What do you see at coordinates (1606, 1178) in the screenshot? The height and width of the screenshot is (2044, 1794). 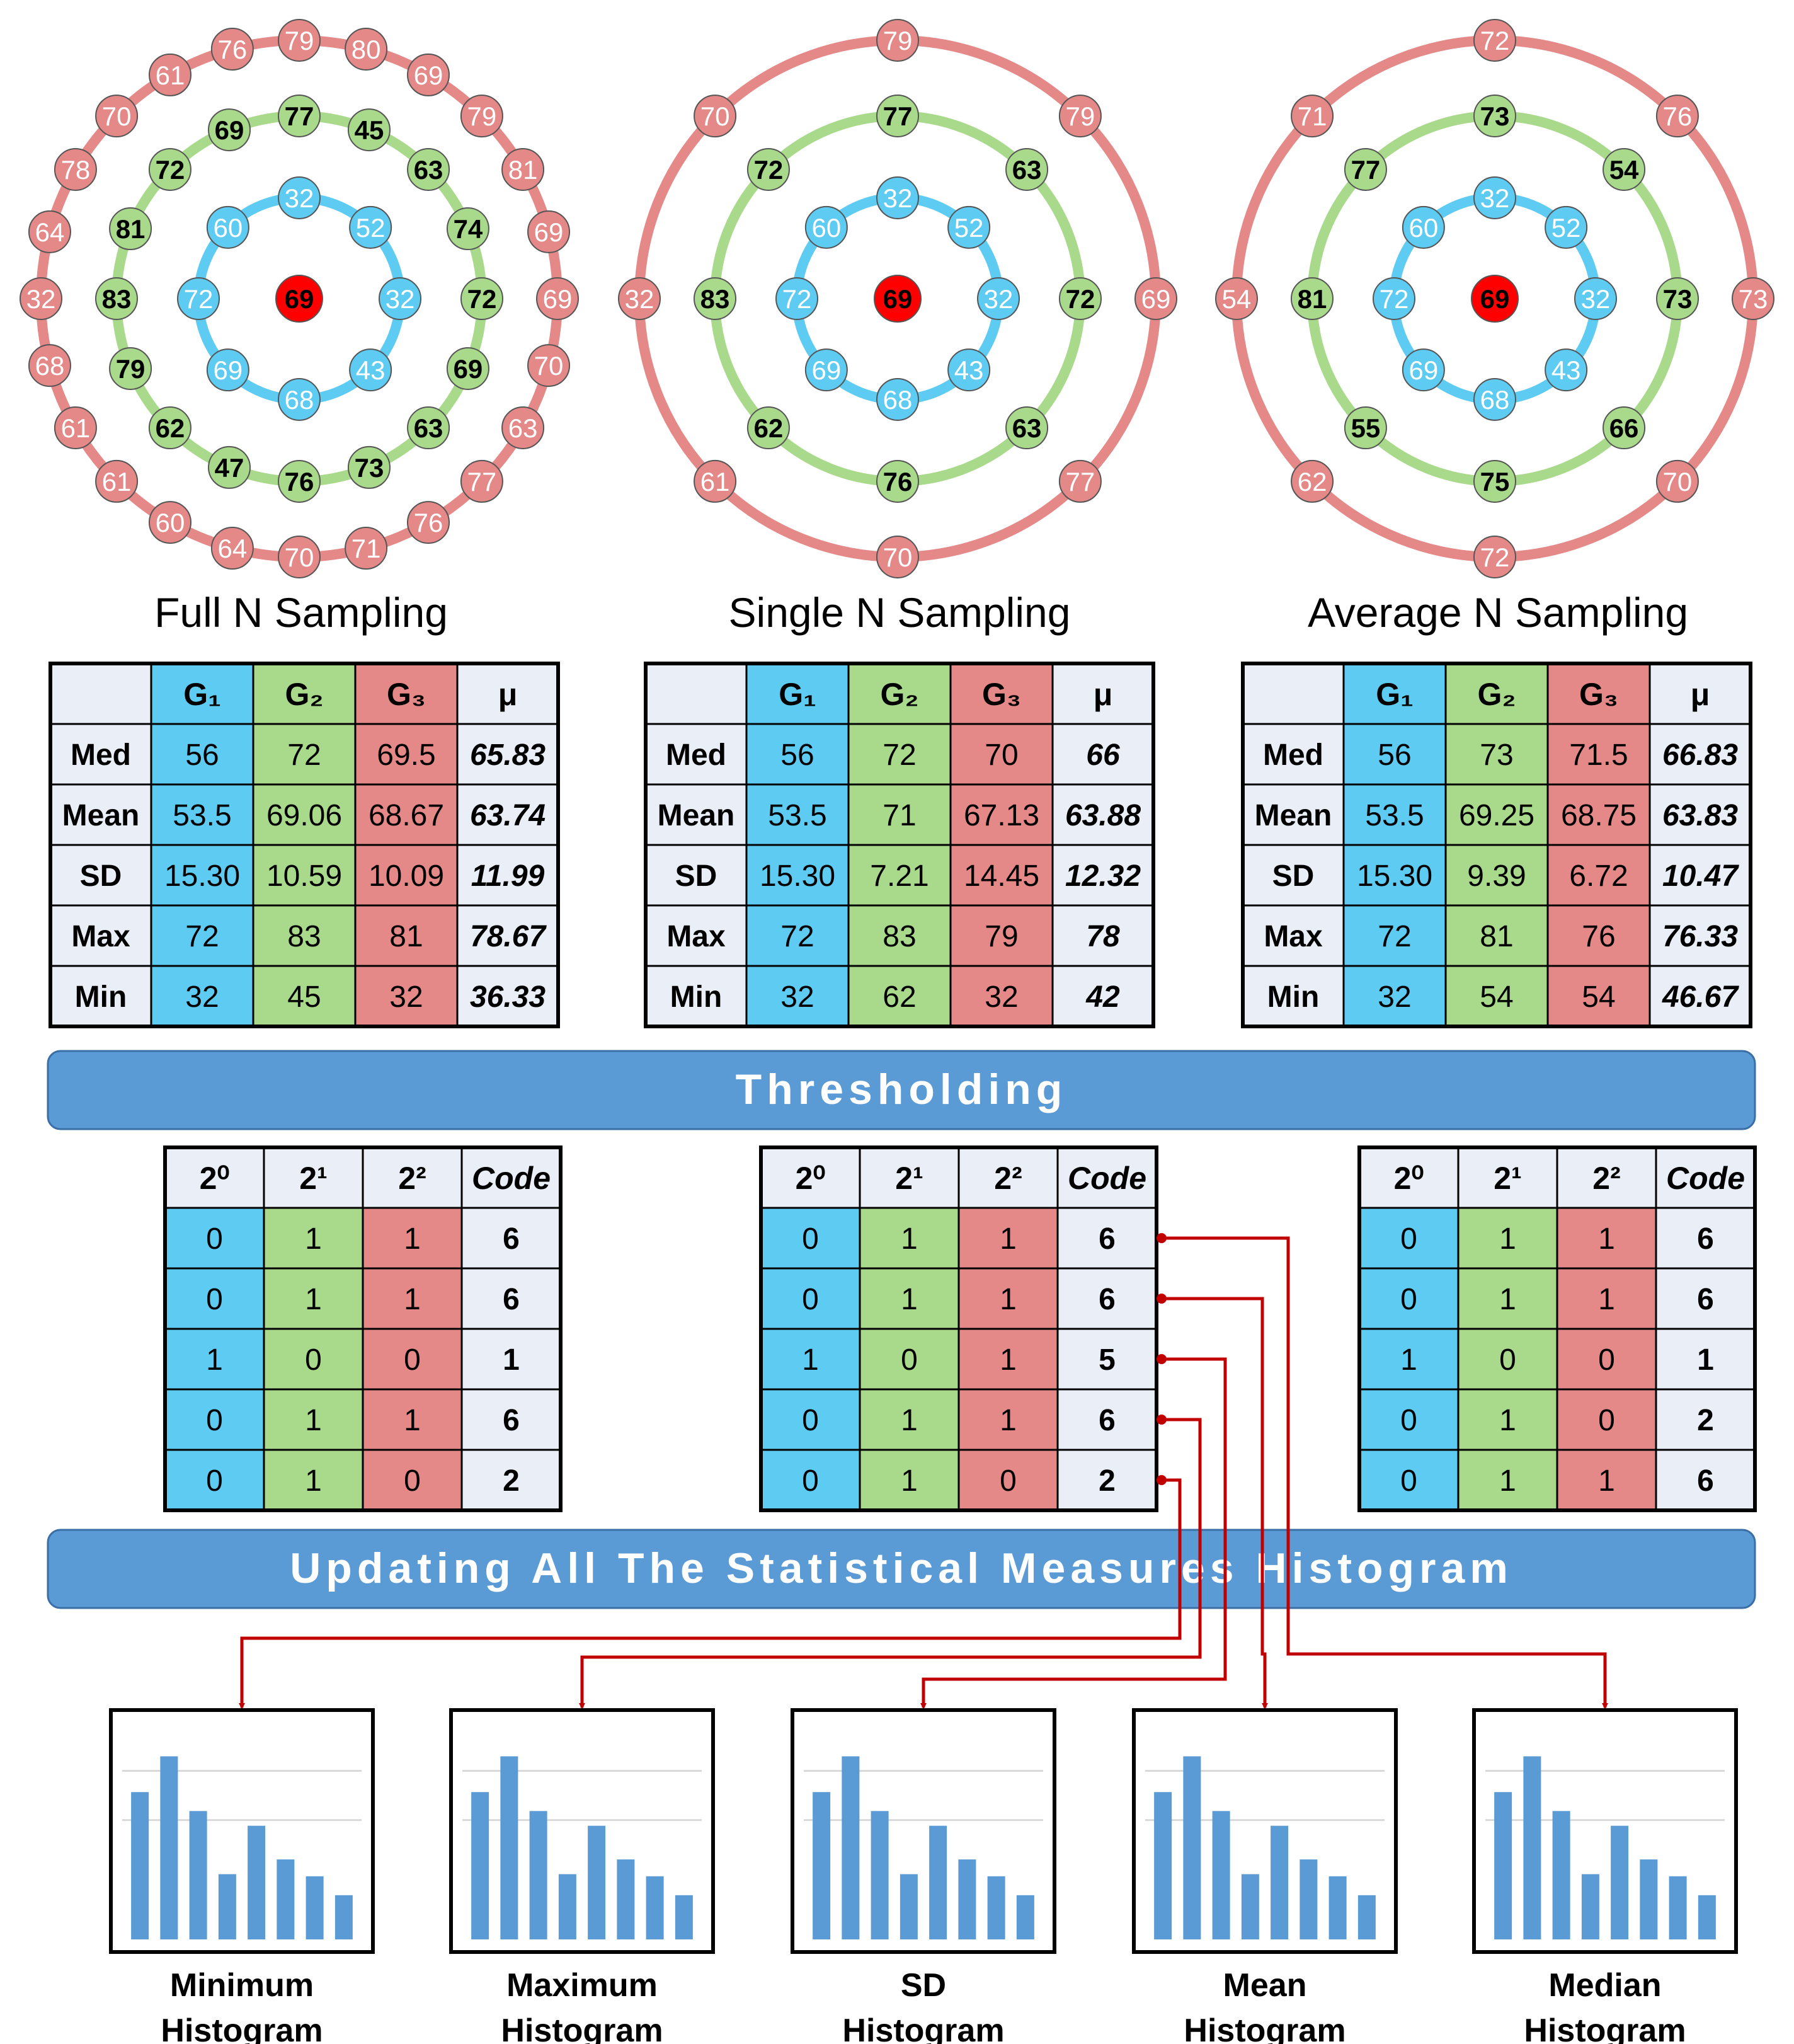 I see `code-header: 2²` at bounding box center [1606, 1178].